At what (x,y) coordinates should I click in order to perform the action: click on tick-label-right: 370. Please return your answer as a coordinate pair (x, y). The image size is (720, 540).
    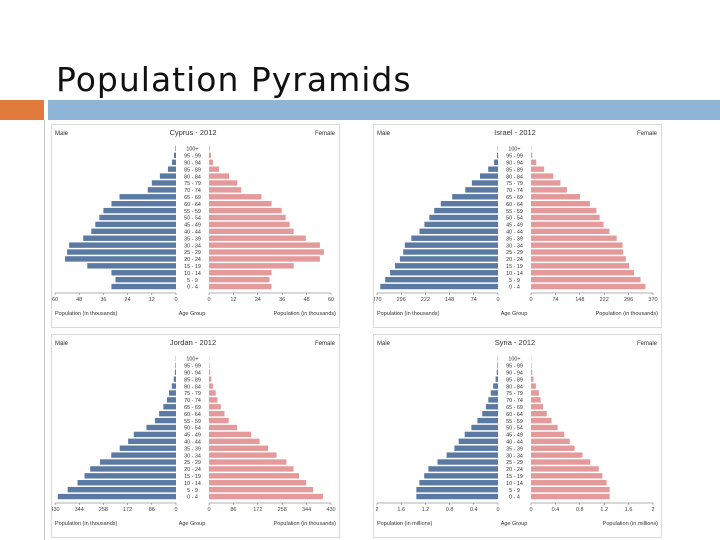
    Looking at the image, I should click on (652, 300).